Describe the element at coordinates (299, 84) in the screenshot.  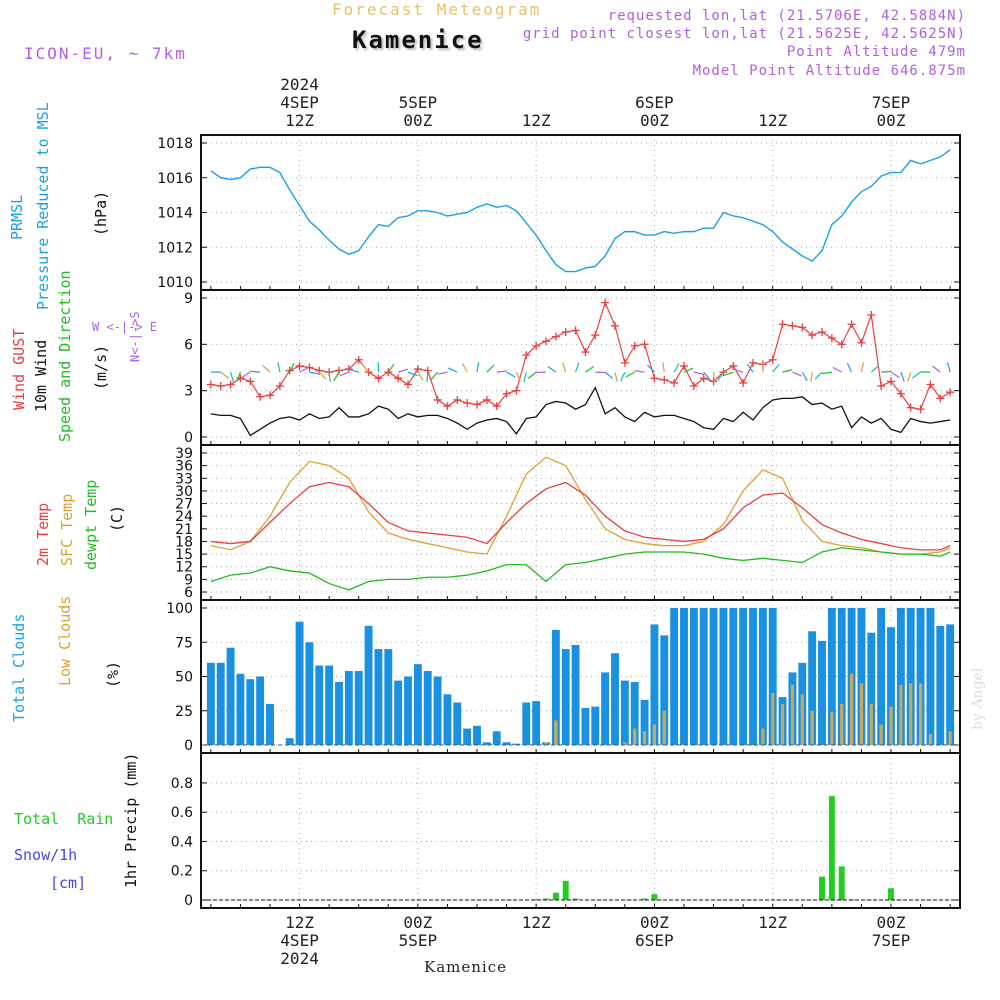
I see `time-axis-line: 2024` at that location.